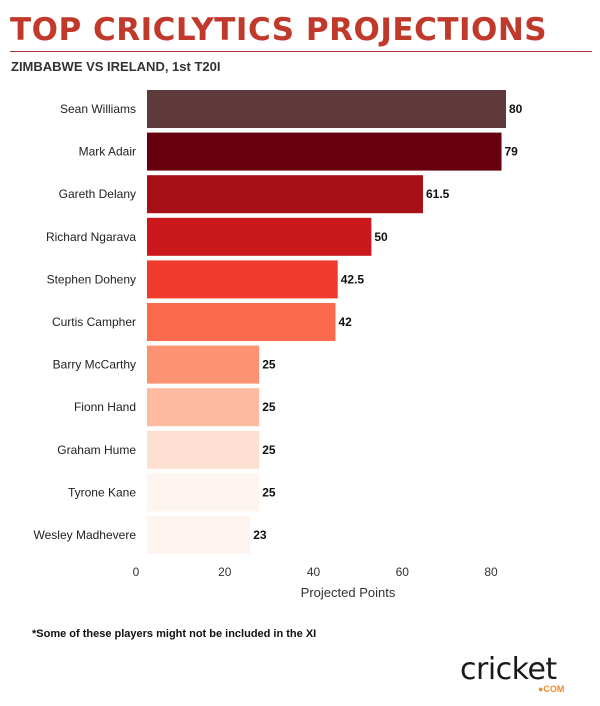 Image resolution: width=600 pixels, height=706 pixels. What do you see at coordinates (348, 592) in the screenshot?
I see `x-axis-label: Projected Points` at bounding box center [348, 592].